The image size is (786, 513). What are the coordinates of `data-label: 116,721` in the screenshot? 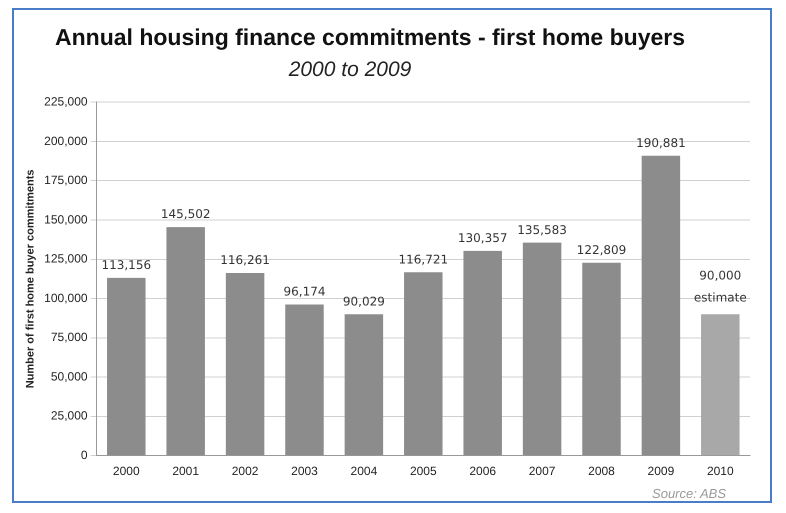 It's located at (423, 259).